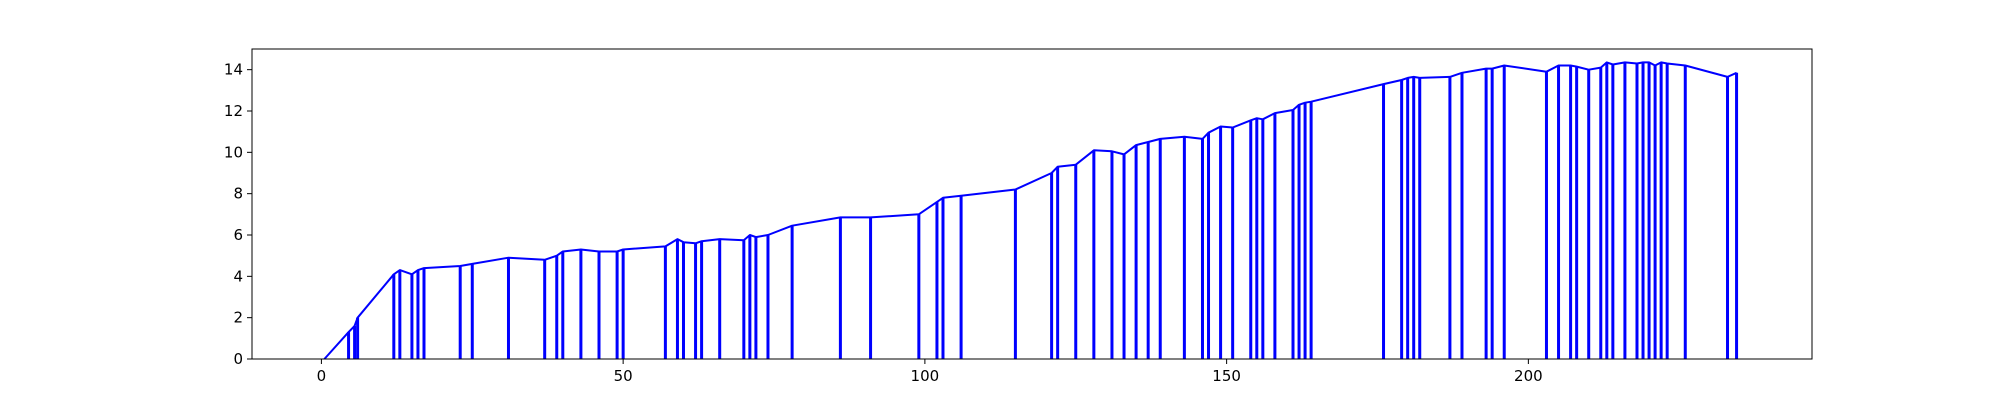  Describe the element at coordinates (238, 318) in the screenshot. I see `y-tick-label: 2` at that location.